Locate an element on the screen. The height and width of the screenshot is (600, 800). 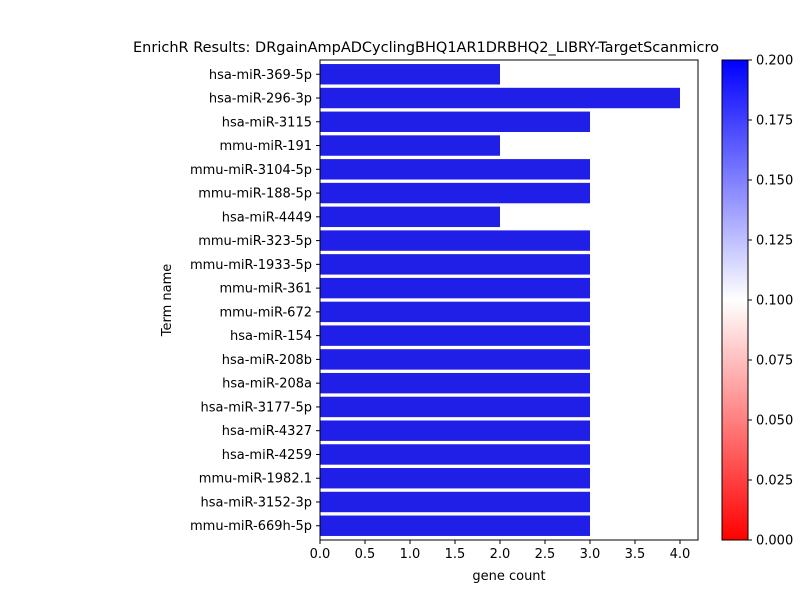
y-tick-label: hsa-miR-4259 is located at coordinates (267, 455).